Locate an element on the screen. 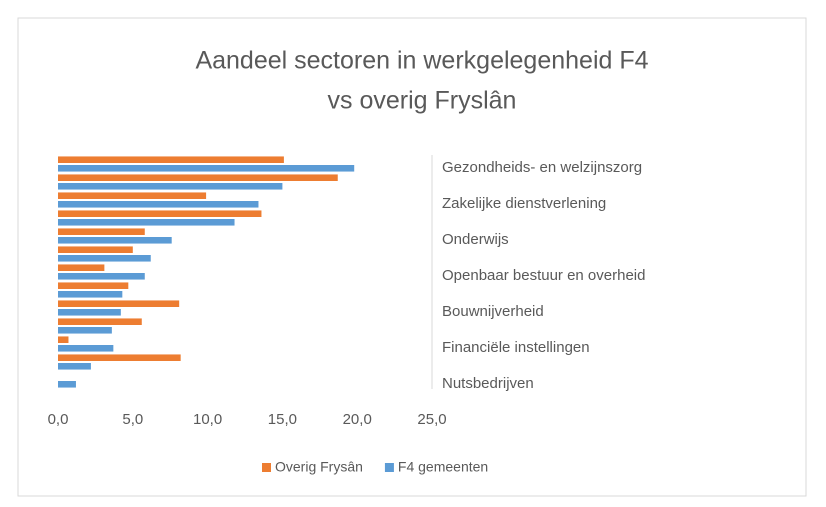 This screenshot has width=826, height=507. x-tick-label: 25,0 is located at coordinates (431, 419).